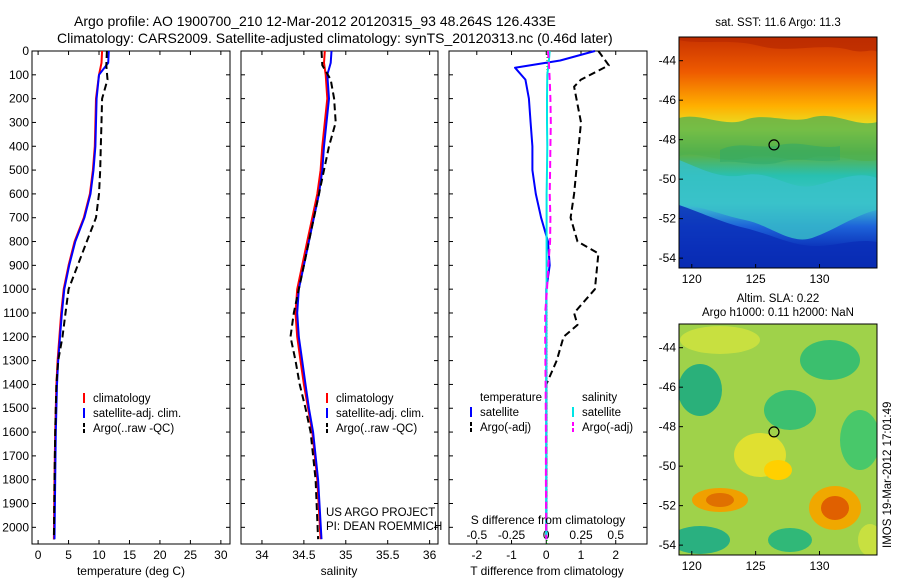 The image size is (900, 580). Describe the element at coordinates (314, 295) in the screenshot. I see `salinity-series-satellite-adj-clim` at that location.